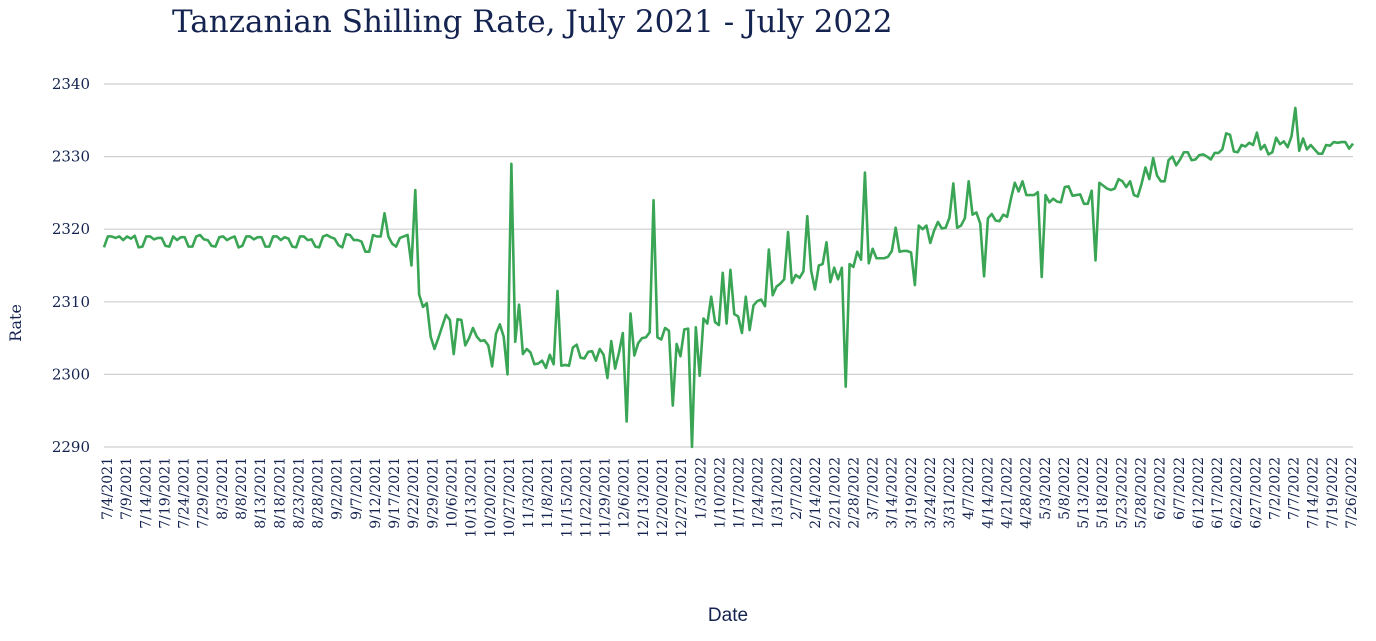 The width and height of the screenshot is (1376, 641). What do you see at coordinates (71, 84) in the screenshot?
I see `y-tick-label: 2340` at bounding box center [71, 84].